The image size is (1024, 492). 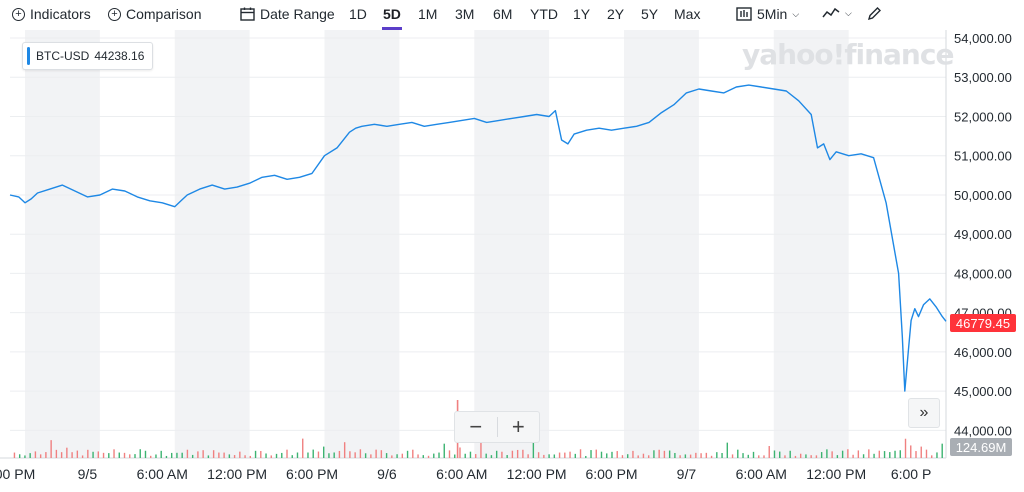 What do you see at coordinates (650, 14) in the screenshot?
I see `range-5y-button: 5Y` at bounding box center [650, 14].